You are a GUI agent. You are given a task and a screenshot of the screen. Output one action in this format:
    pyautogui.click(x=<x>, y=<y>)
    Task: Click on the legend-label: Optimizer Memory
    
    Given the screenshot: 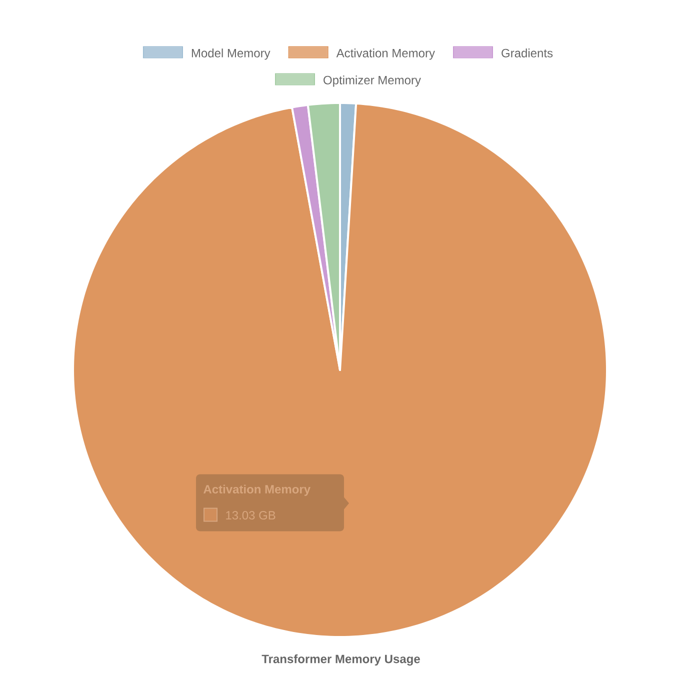 What is the action you would take?
    pyautogui.click(x=372, y=81)
    